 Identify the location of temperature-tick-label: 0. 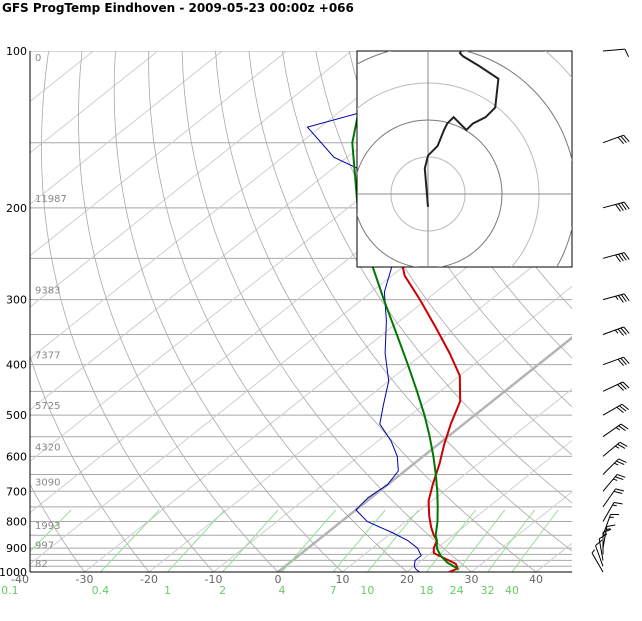
(278, 579).